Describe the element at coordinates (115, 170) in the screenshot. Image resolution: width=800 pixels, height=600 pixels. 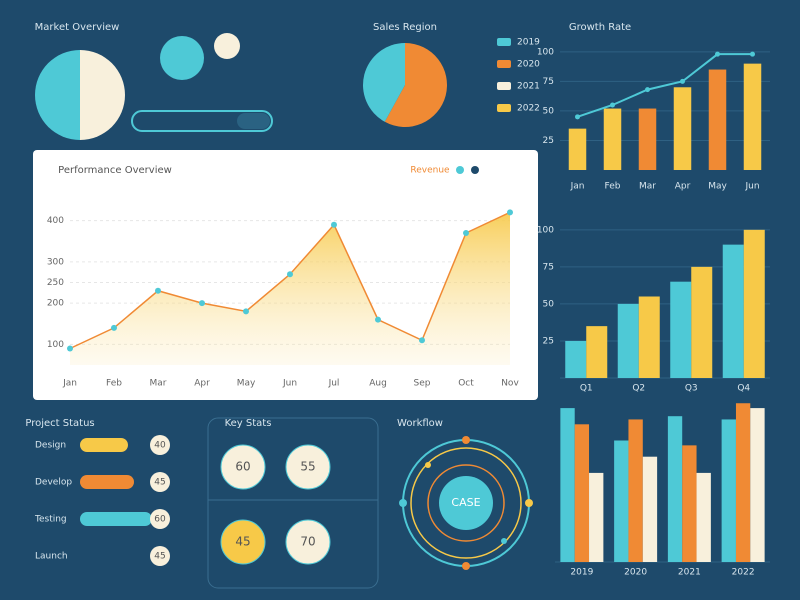
I see `chart-title: Performance Overview` at that location.